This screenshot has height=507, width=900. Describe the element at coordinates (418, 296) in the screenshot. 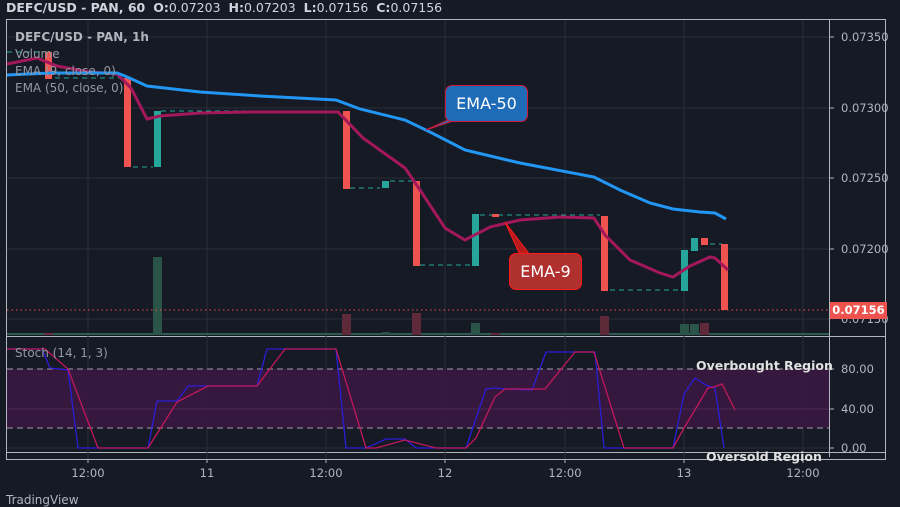

I see `volume-bars` at that location.